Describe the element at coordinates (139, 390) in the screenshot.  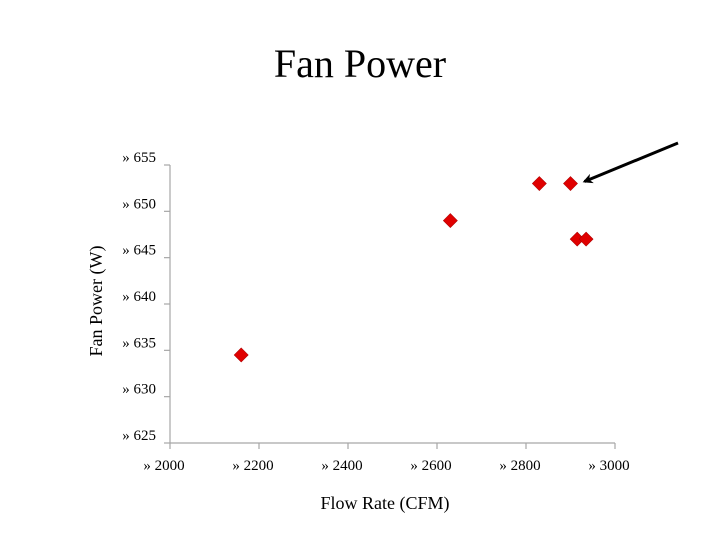
I see `y-tick-label: » 630` at that location.